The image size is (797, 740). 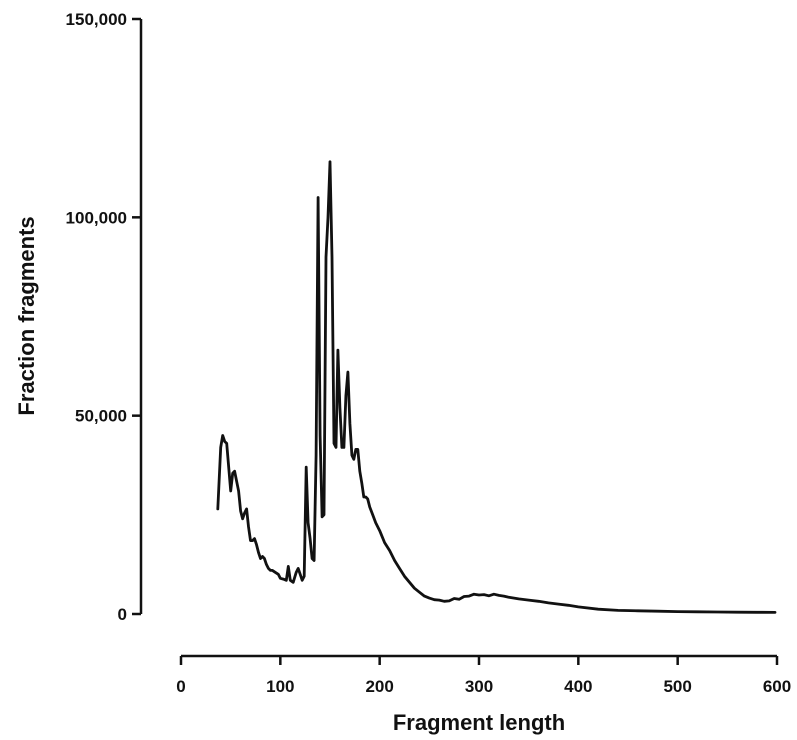 What do you see at coordinates (101, 416) in the screenshot?
I see `y-tick-label: 50,000` at bounding box center [101, 416].